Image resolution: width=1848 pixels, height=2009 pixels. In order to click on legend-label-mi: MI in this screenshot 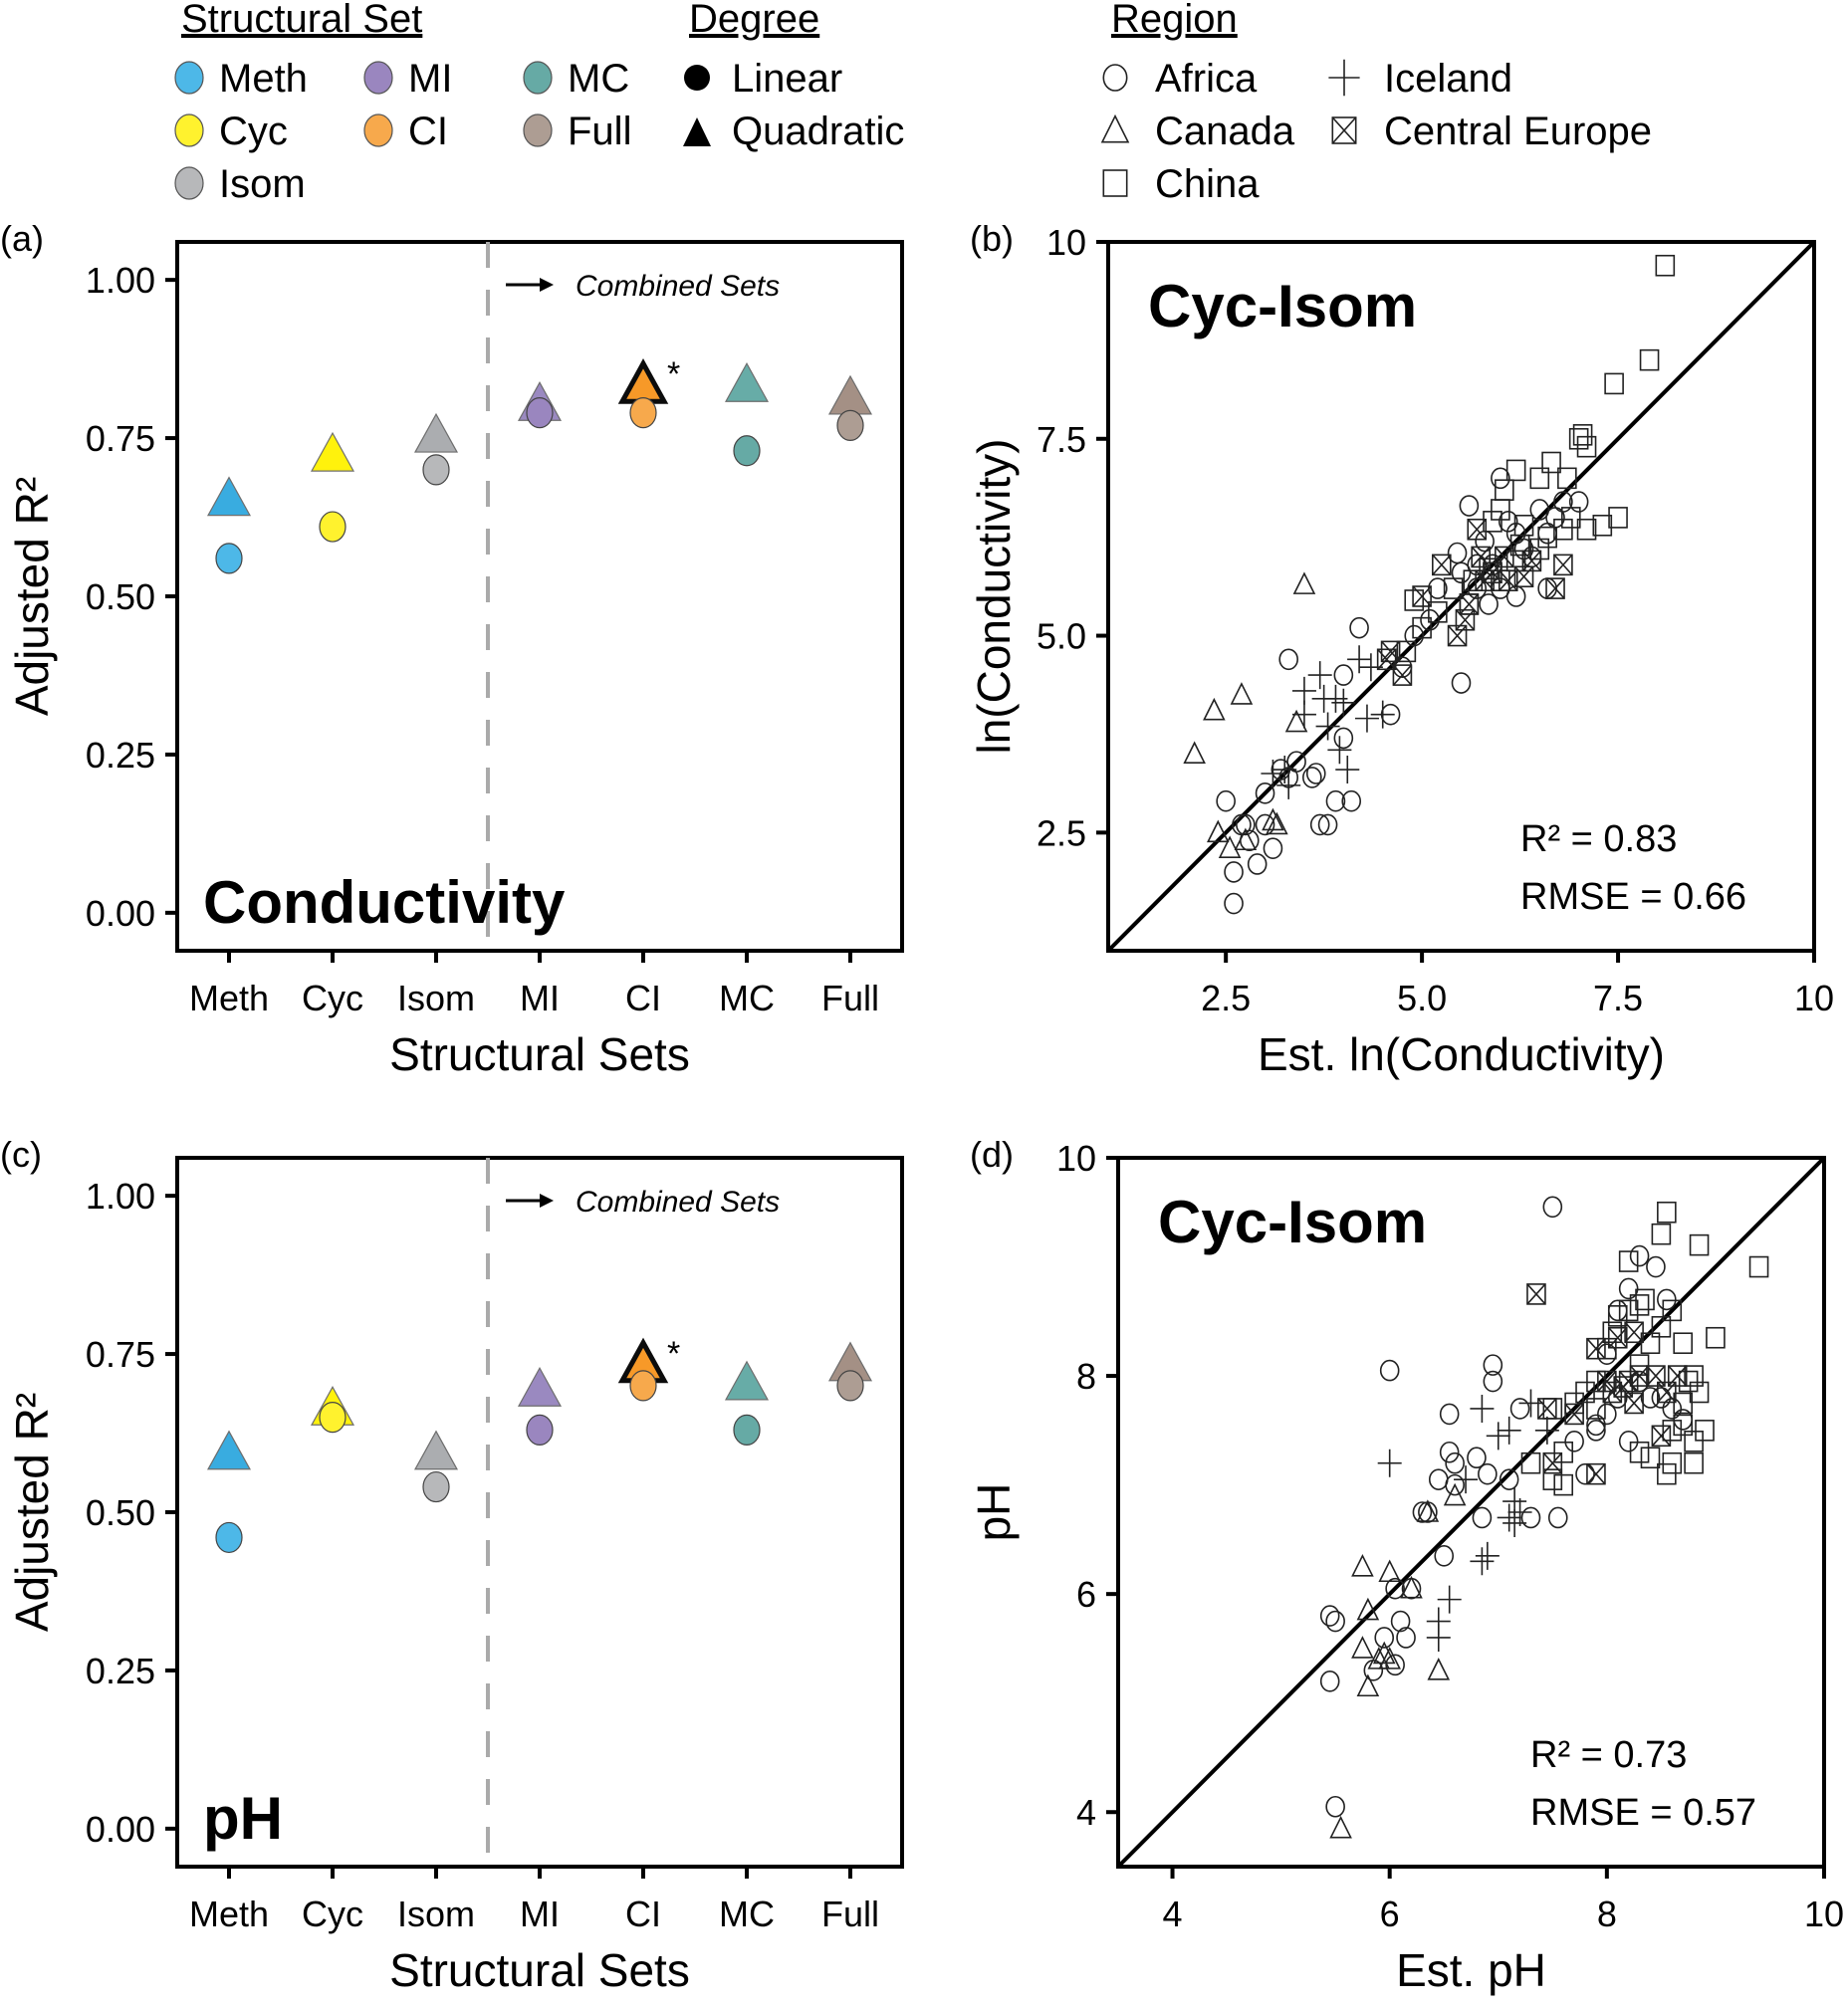, I will do `click(430, 79)`.